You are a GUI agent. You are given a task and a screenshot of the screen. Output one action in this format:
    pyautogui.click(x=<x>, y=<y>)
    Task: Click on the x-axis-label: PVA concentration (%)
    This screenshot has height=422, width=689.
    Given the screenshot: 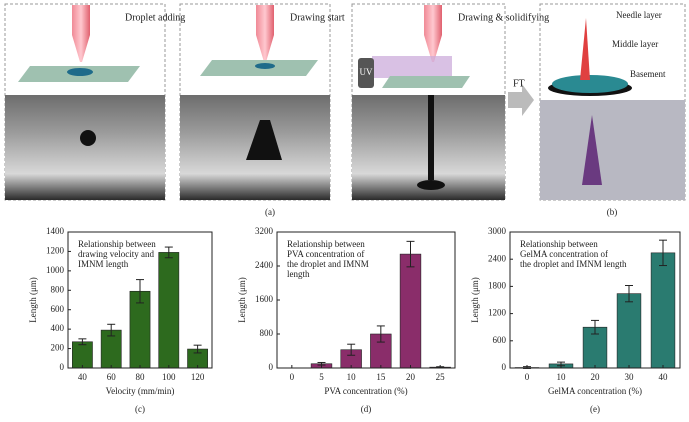 What is the action you would take?
    pyautogui.click(x=365, y=391)
    